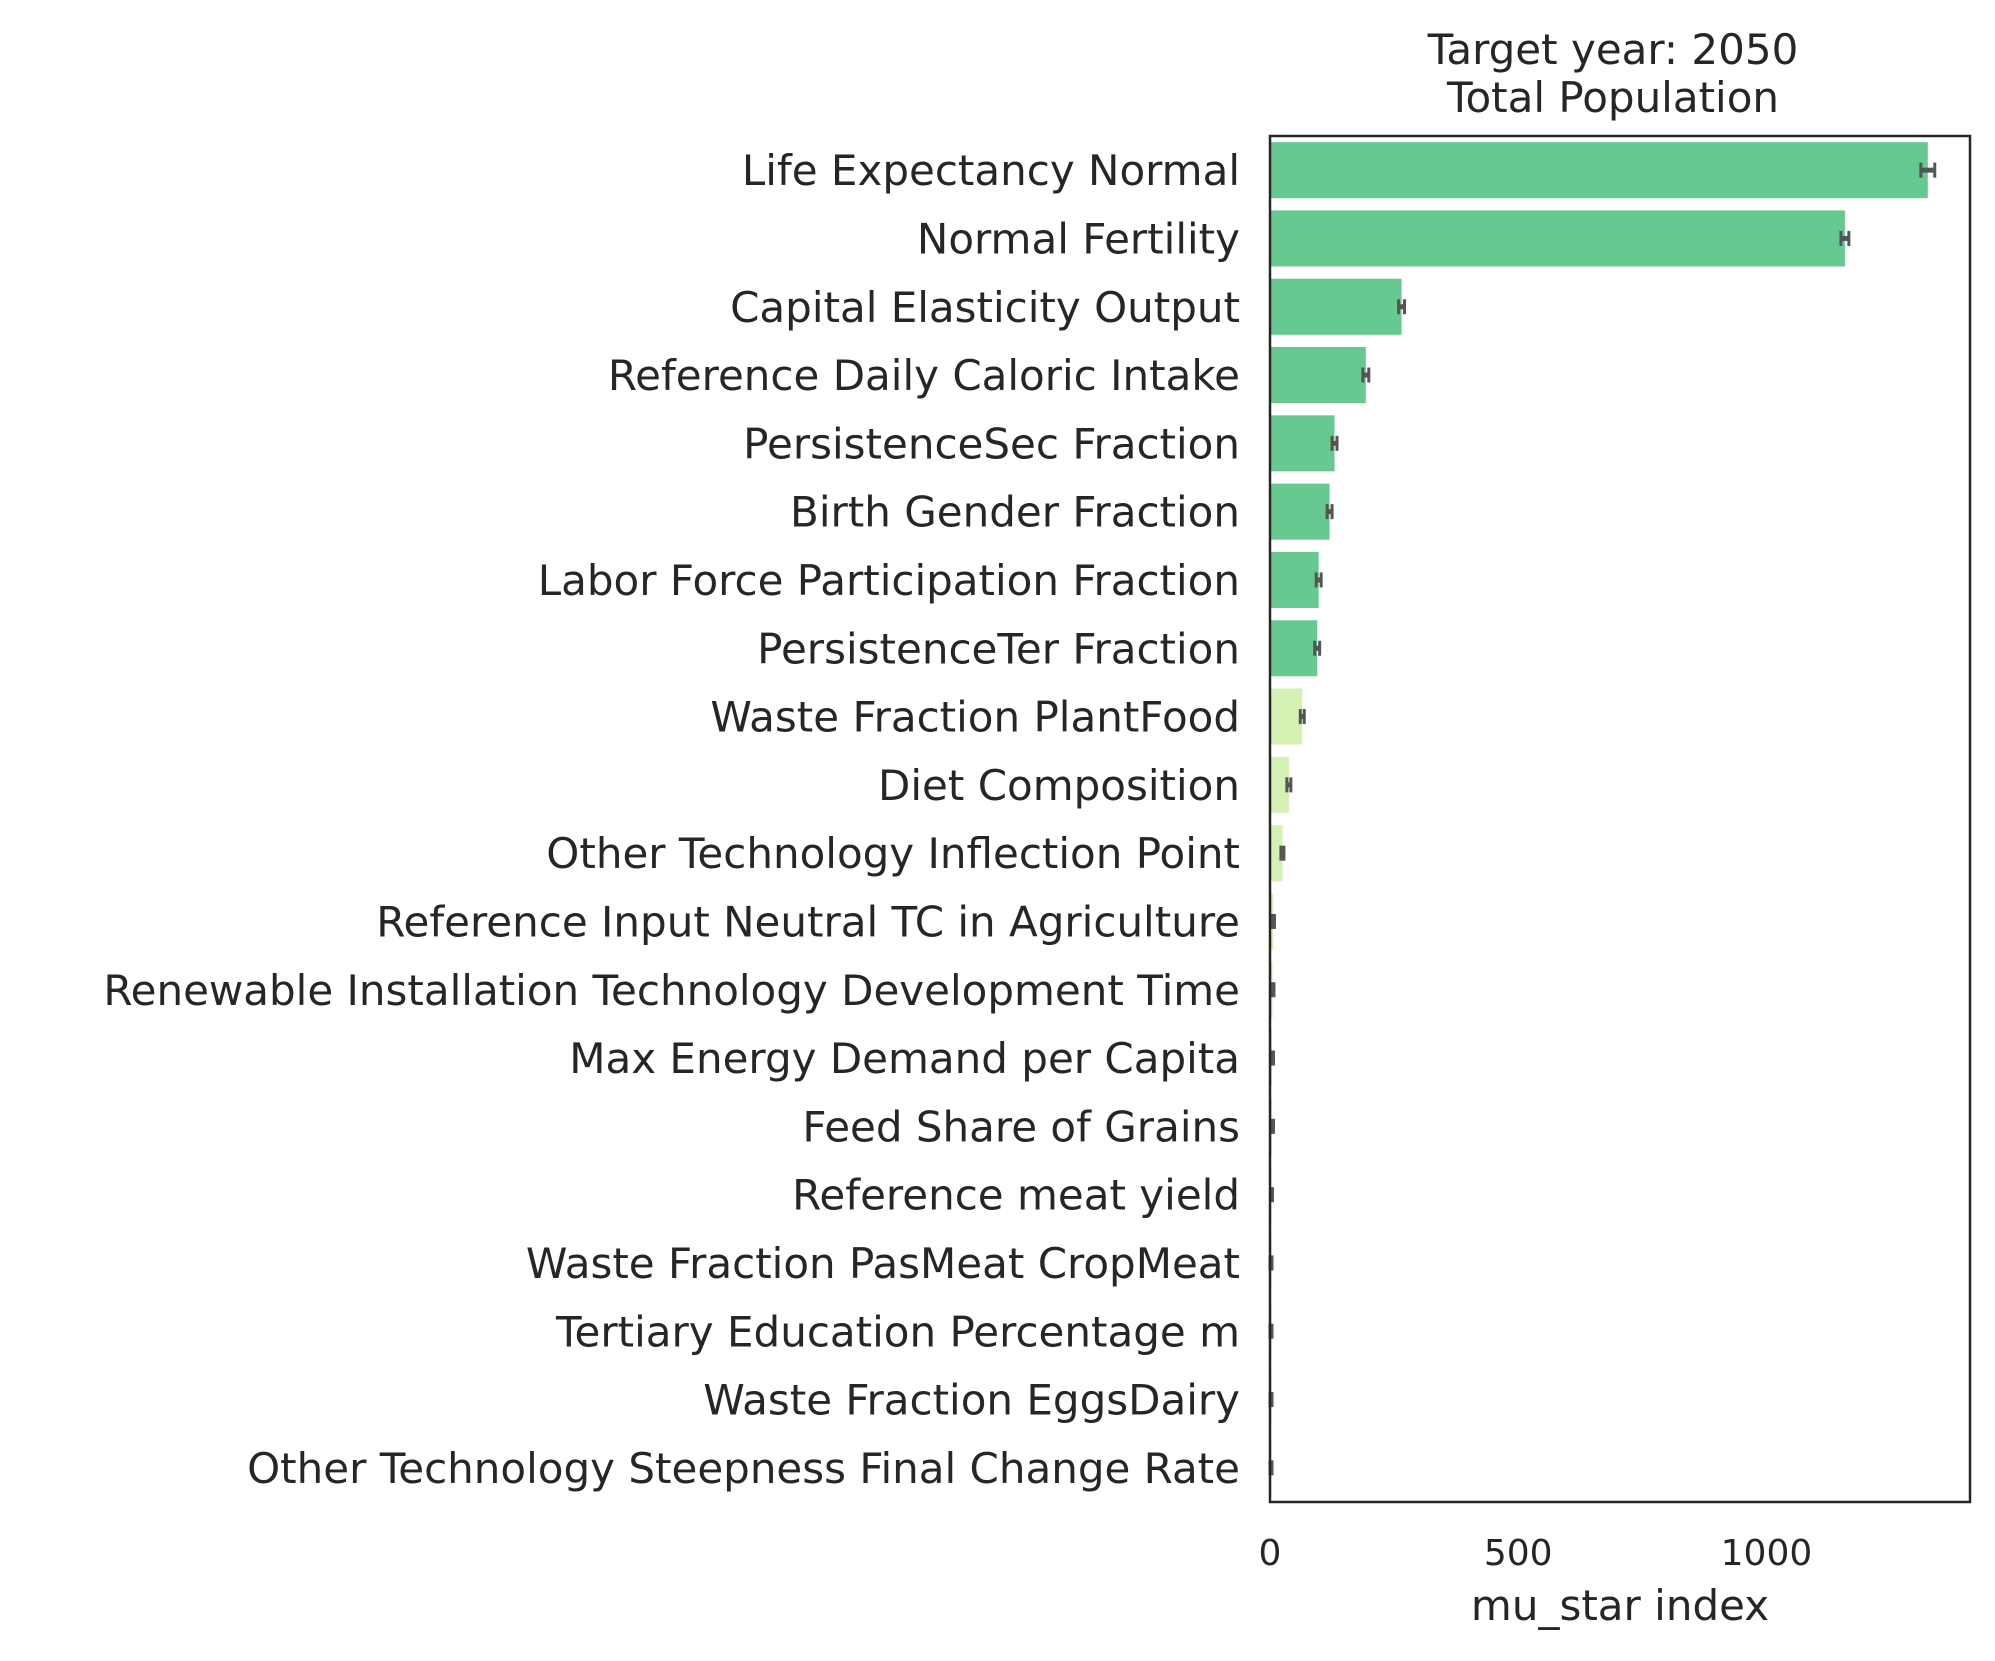 The width and height of the screenshot is (1995, 1661). What do you see at coordinates (1078, 238) in the screenshot?
I see `y-tick-label: Normal Fertility` at bounding box center [1078, 238].